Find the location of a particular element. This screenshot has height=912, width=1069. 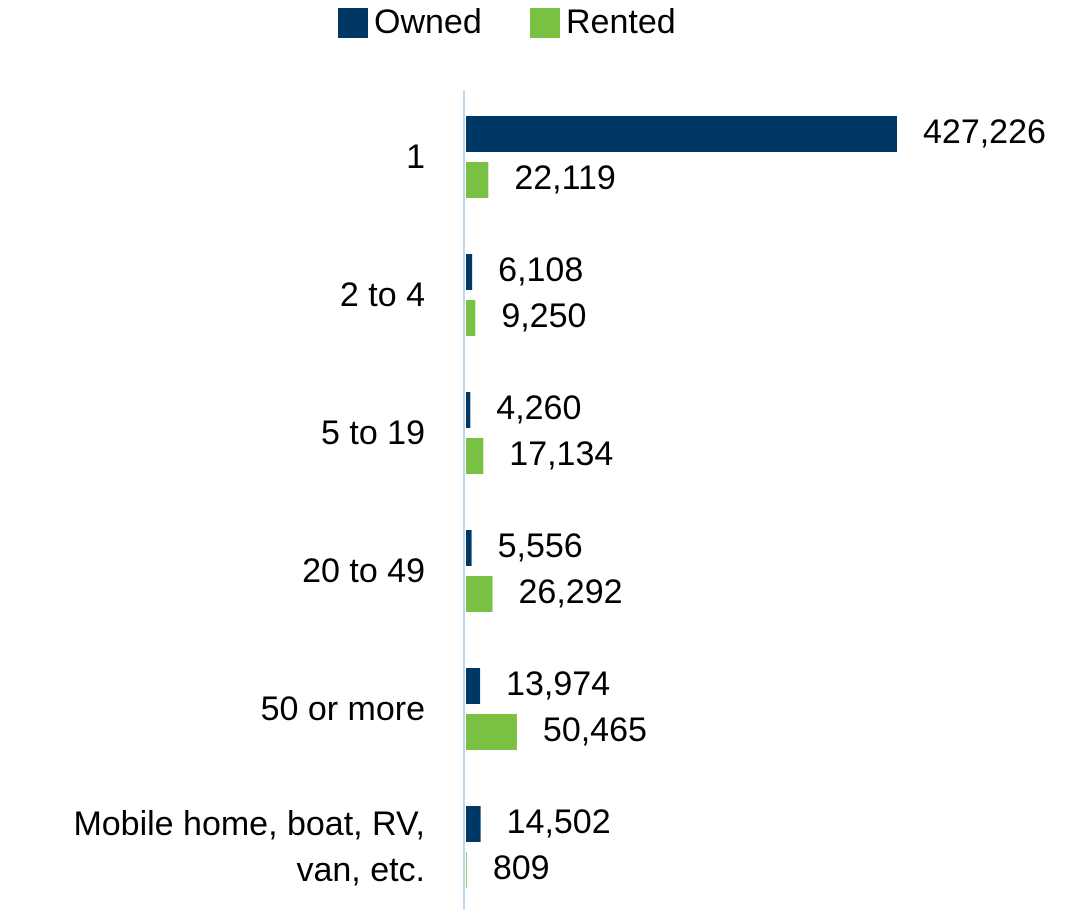

category-label: 5 to 19 is located at coordinates (373, 433).